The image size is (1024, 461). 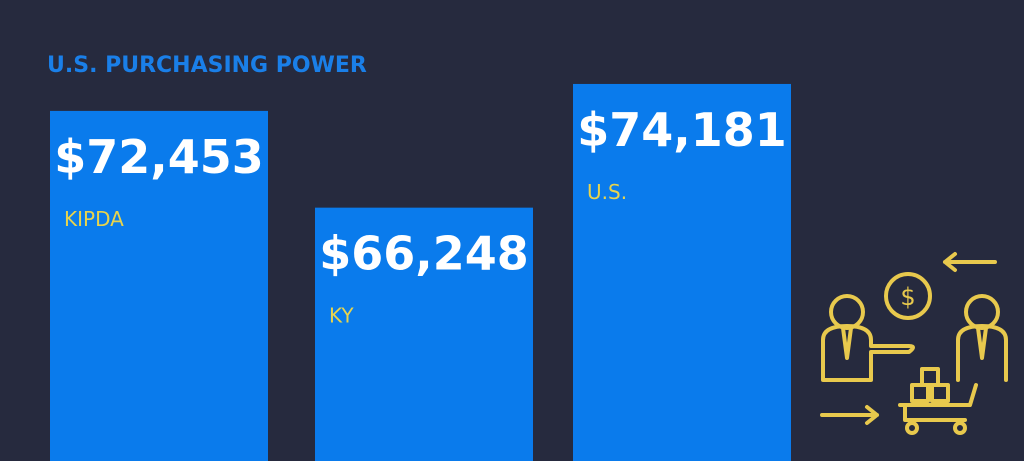 What do you see at coordinates (607, 192) in the screenshot?
I see `category-label: U.S.` at bounding box center [607, 192].